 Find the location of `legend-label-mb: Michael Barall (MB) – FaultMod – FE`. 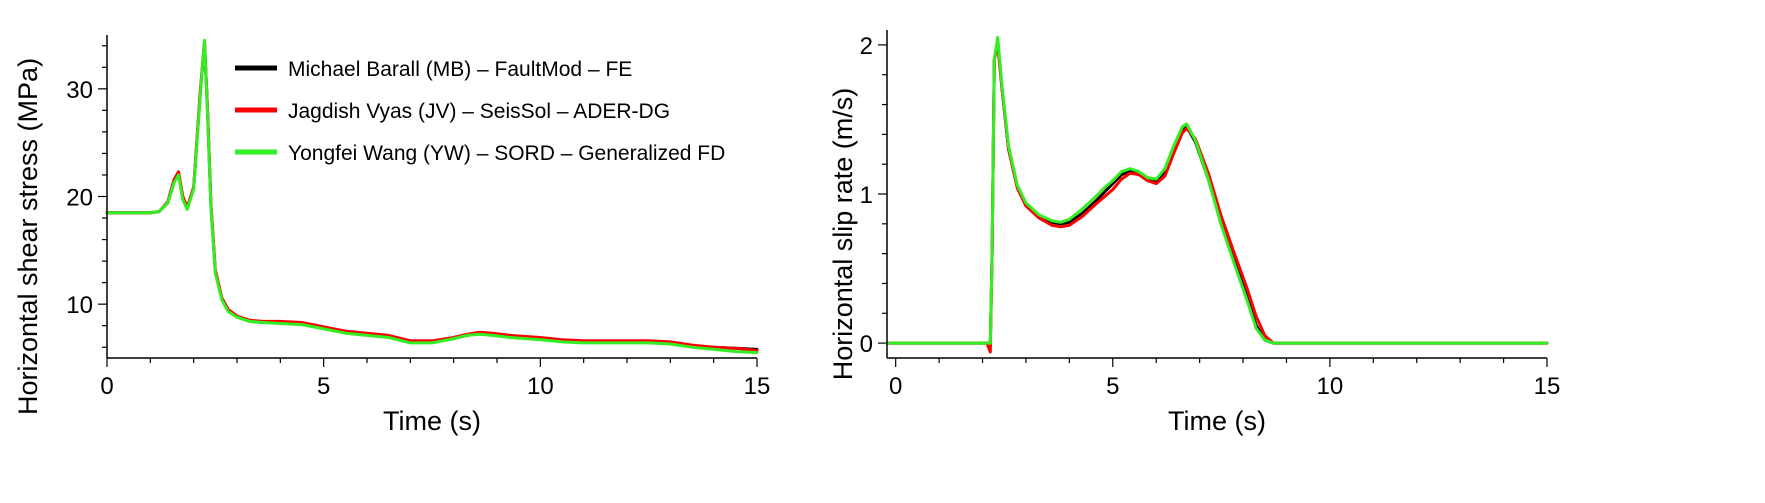

legend-label-mb: Michael Barall (MB) – FaultMod – FE is located at coordinates (460, 69).